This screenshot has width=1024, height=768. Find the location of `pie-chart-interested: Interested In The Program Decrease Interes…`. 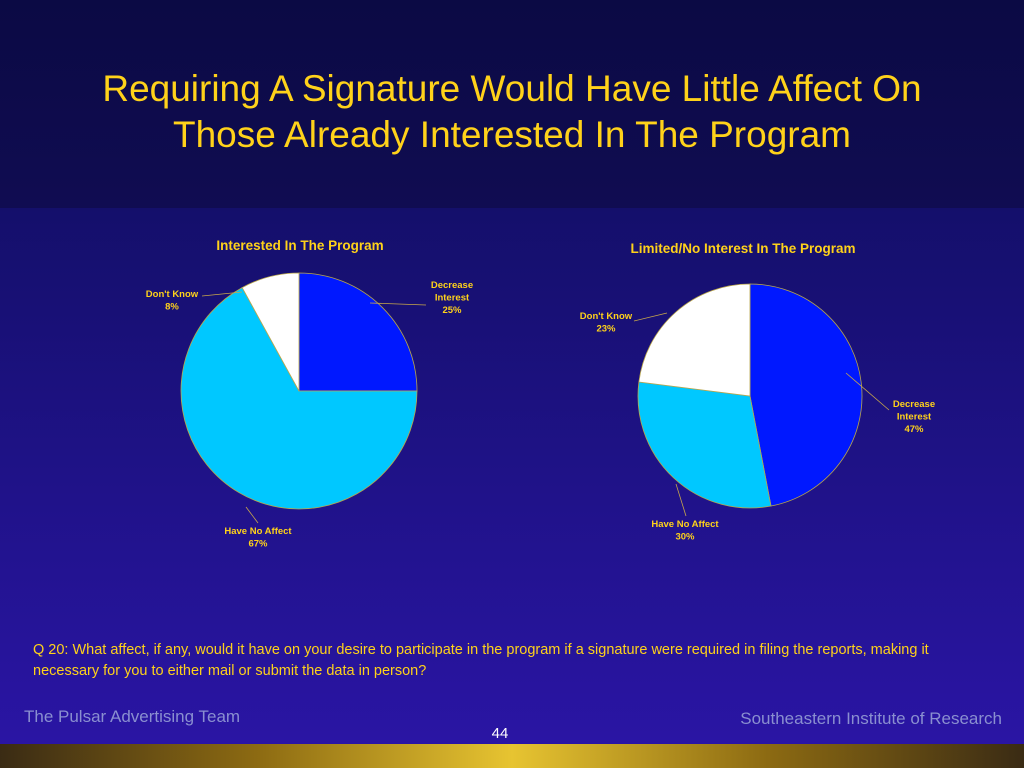

pie-chart-interested: Interested In The Program Decrease Interes… is located at coordinates (309, 394).